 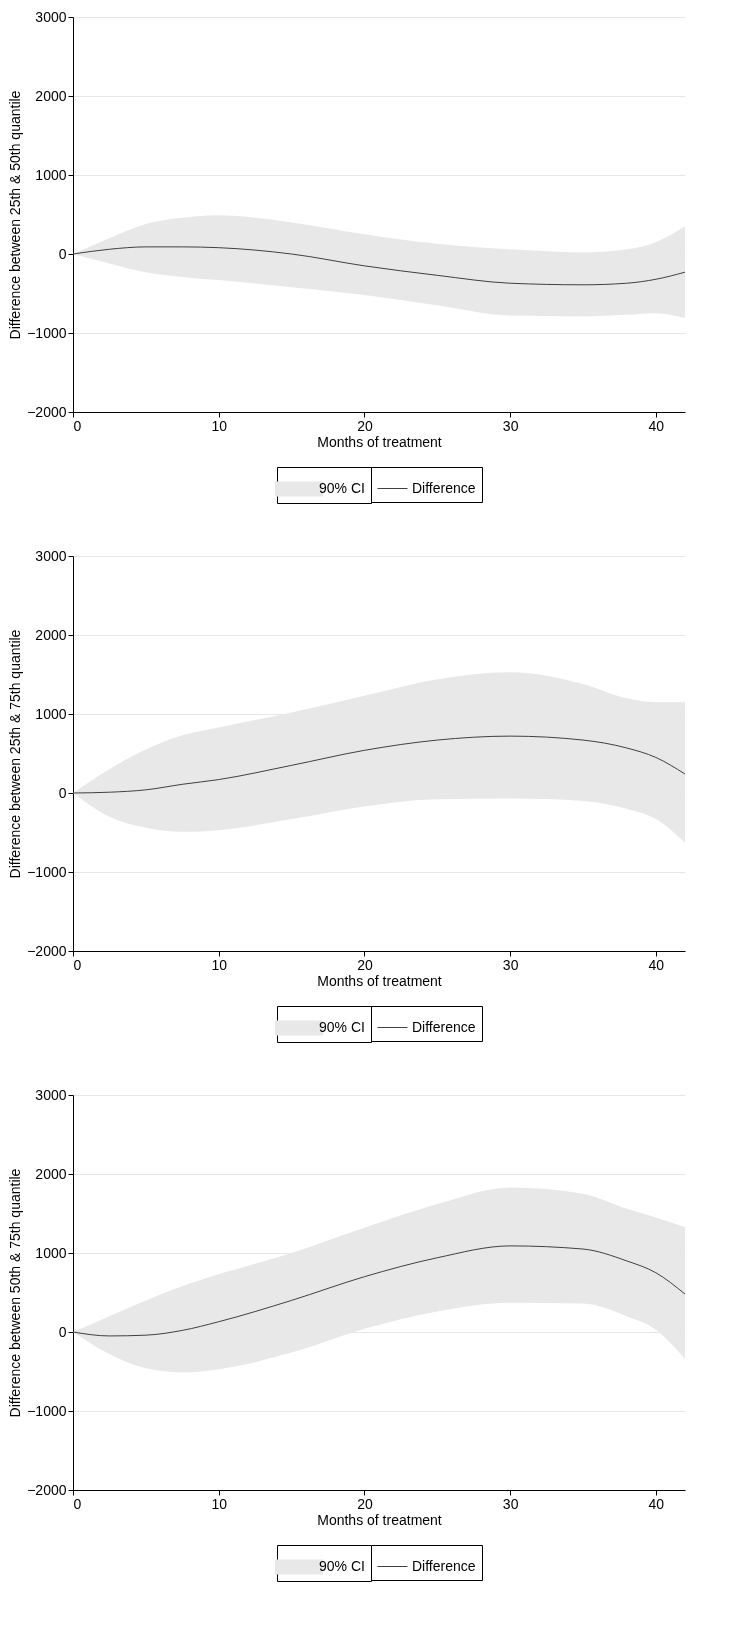 What do you see at coordinates (15, 754) in the screenshot?
I see `y-axis-title: Difference between 25th & 75th quantile` at bounding box center [15, 754].